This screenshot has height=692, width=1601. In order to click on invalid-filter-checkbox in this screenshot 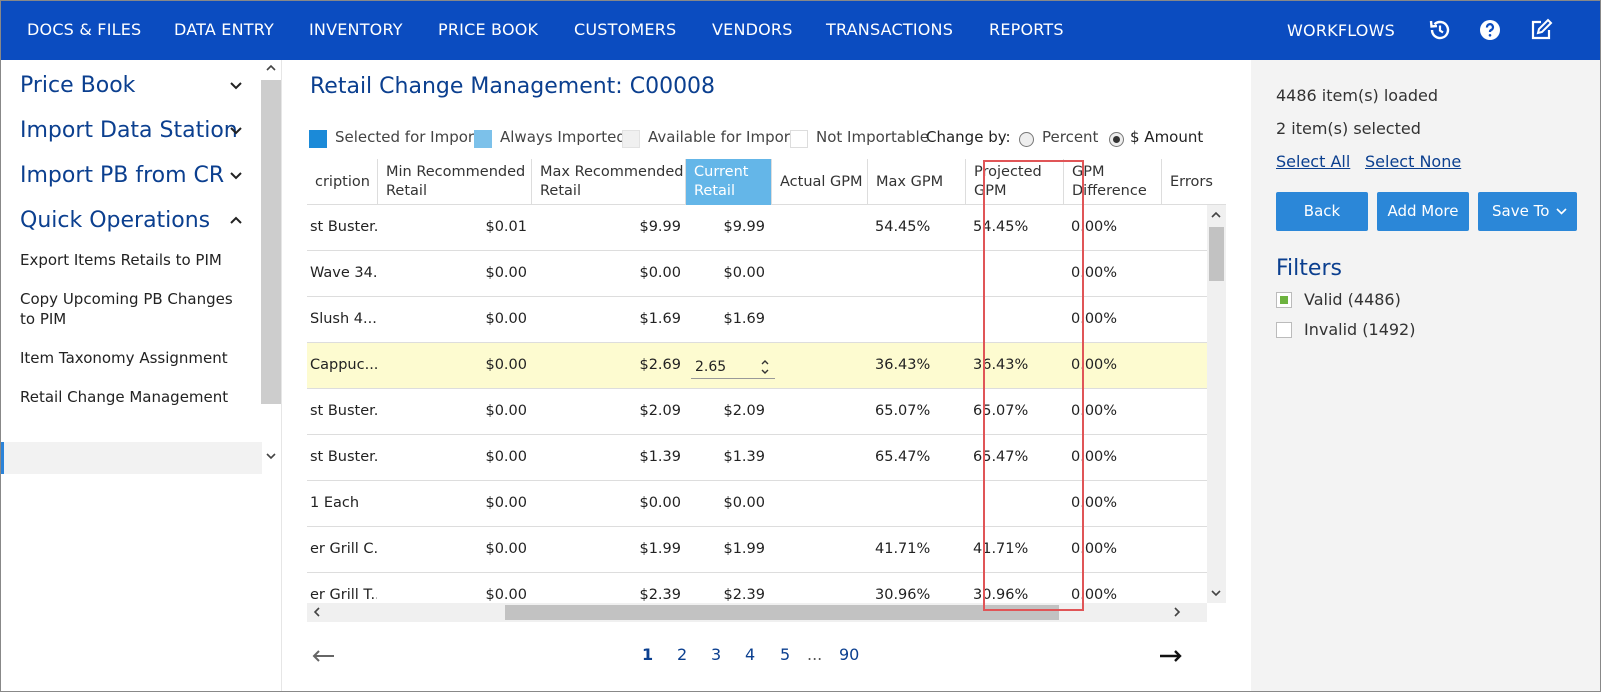, I will do `click(1284, 330)`.